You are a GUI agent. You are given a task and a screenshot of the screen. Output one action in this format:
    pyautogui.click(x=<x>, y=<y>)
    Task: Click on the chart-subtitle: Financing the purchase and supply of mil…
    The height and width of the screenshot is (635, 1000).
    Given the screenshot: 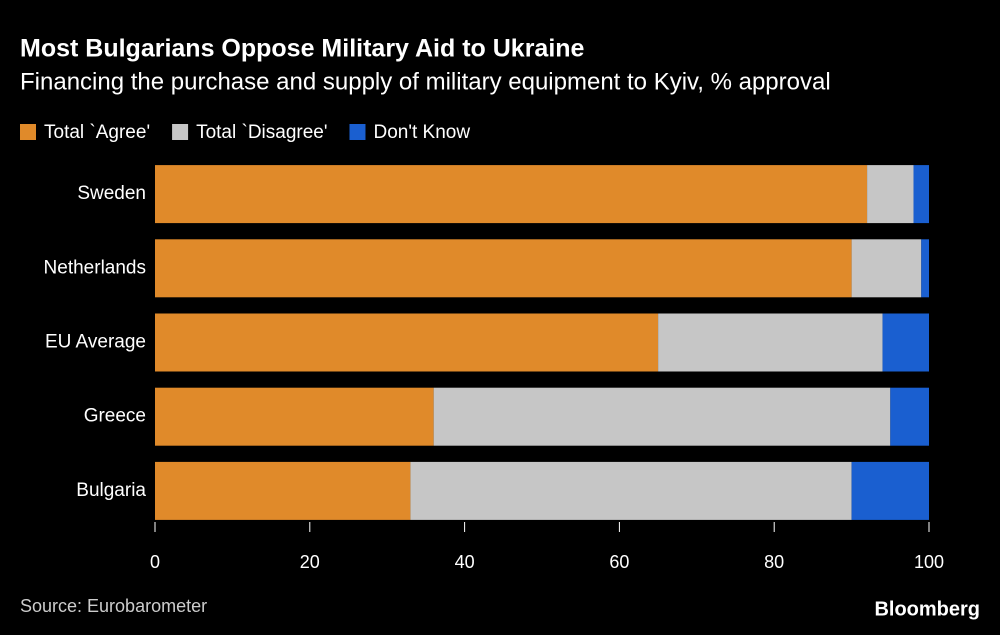 What is the action you would take?
    pyautogui.click(x=425, y=81)
    